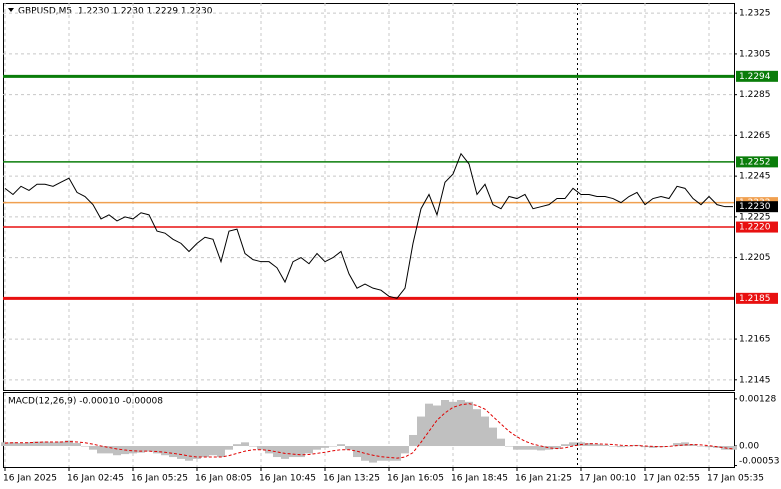 Image resolution: width=781 pixels, height=489 pixels. What do you see at coordinates (757, 399) in the screenshot?
I see `y-tick-label: 0.00128` at bounding box center [757, 399].